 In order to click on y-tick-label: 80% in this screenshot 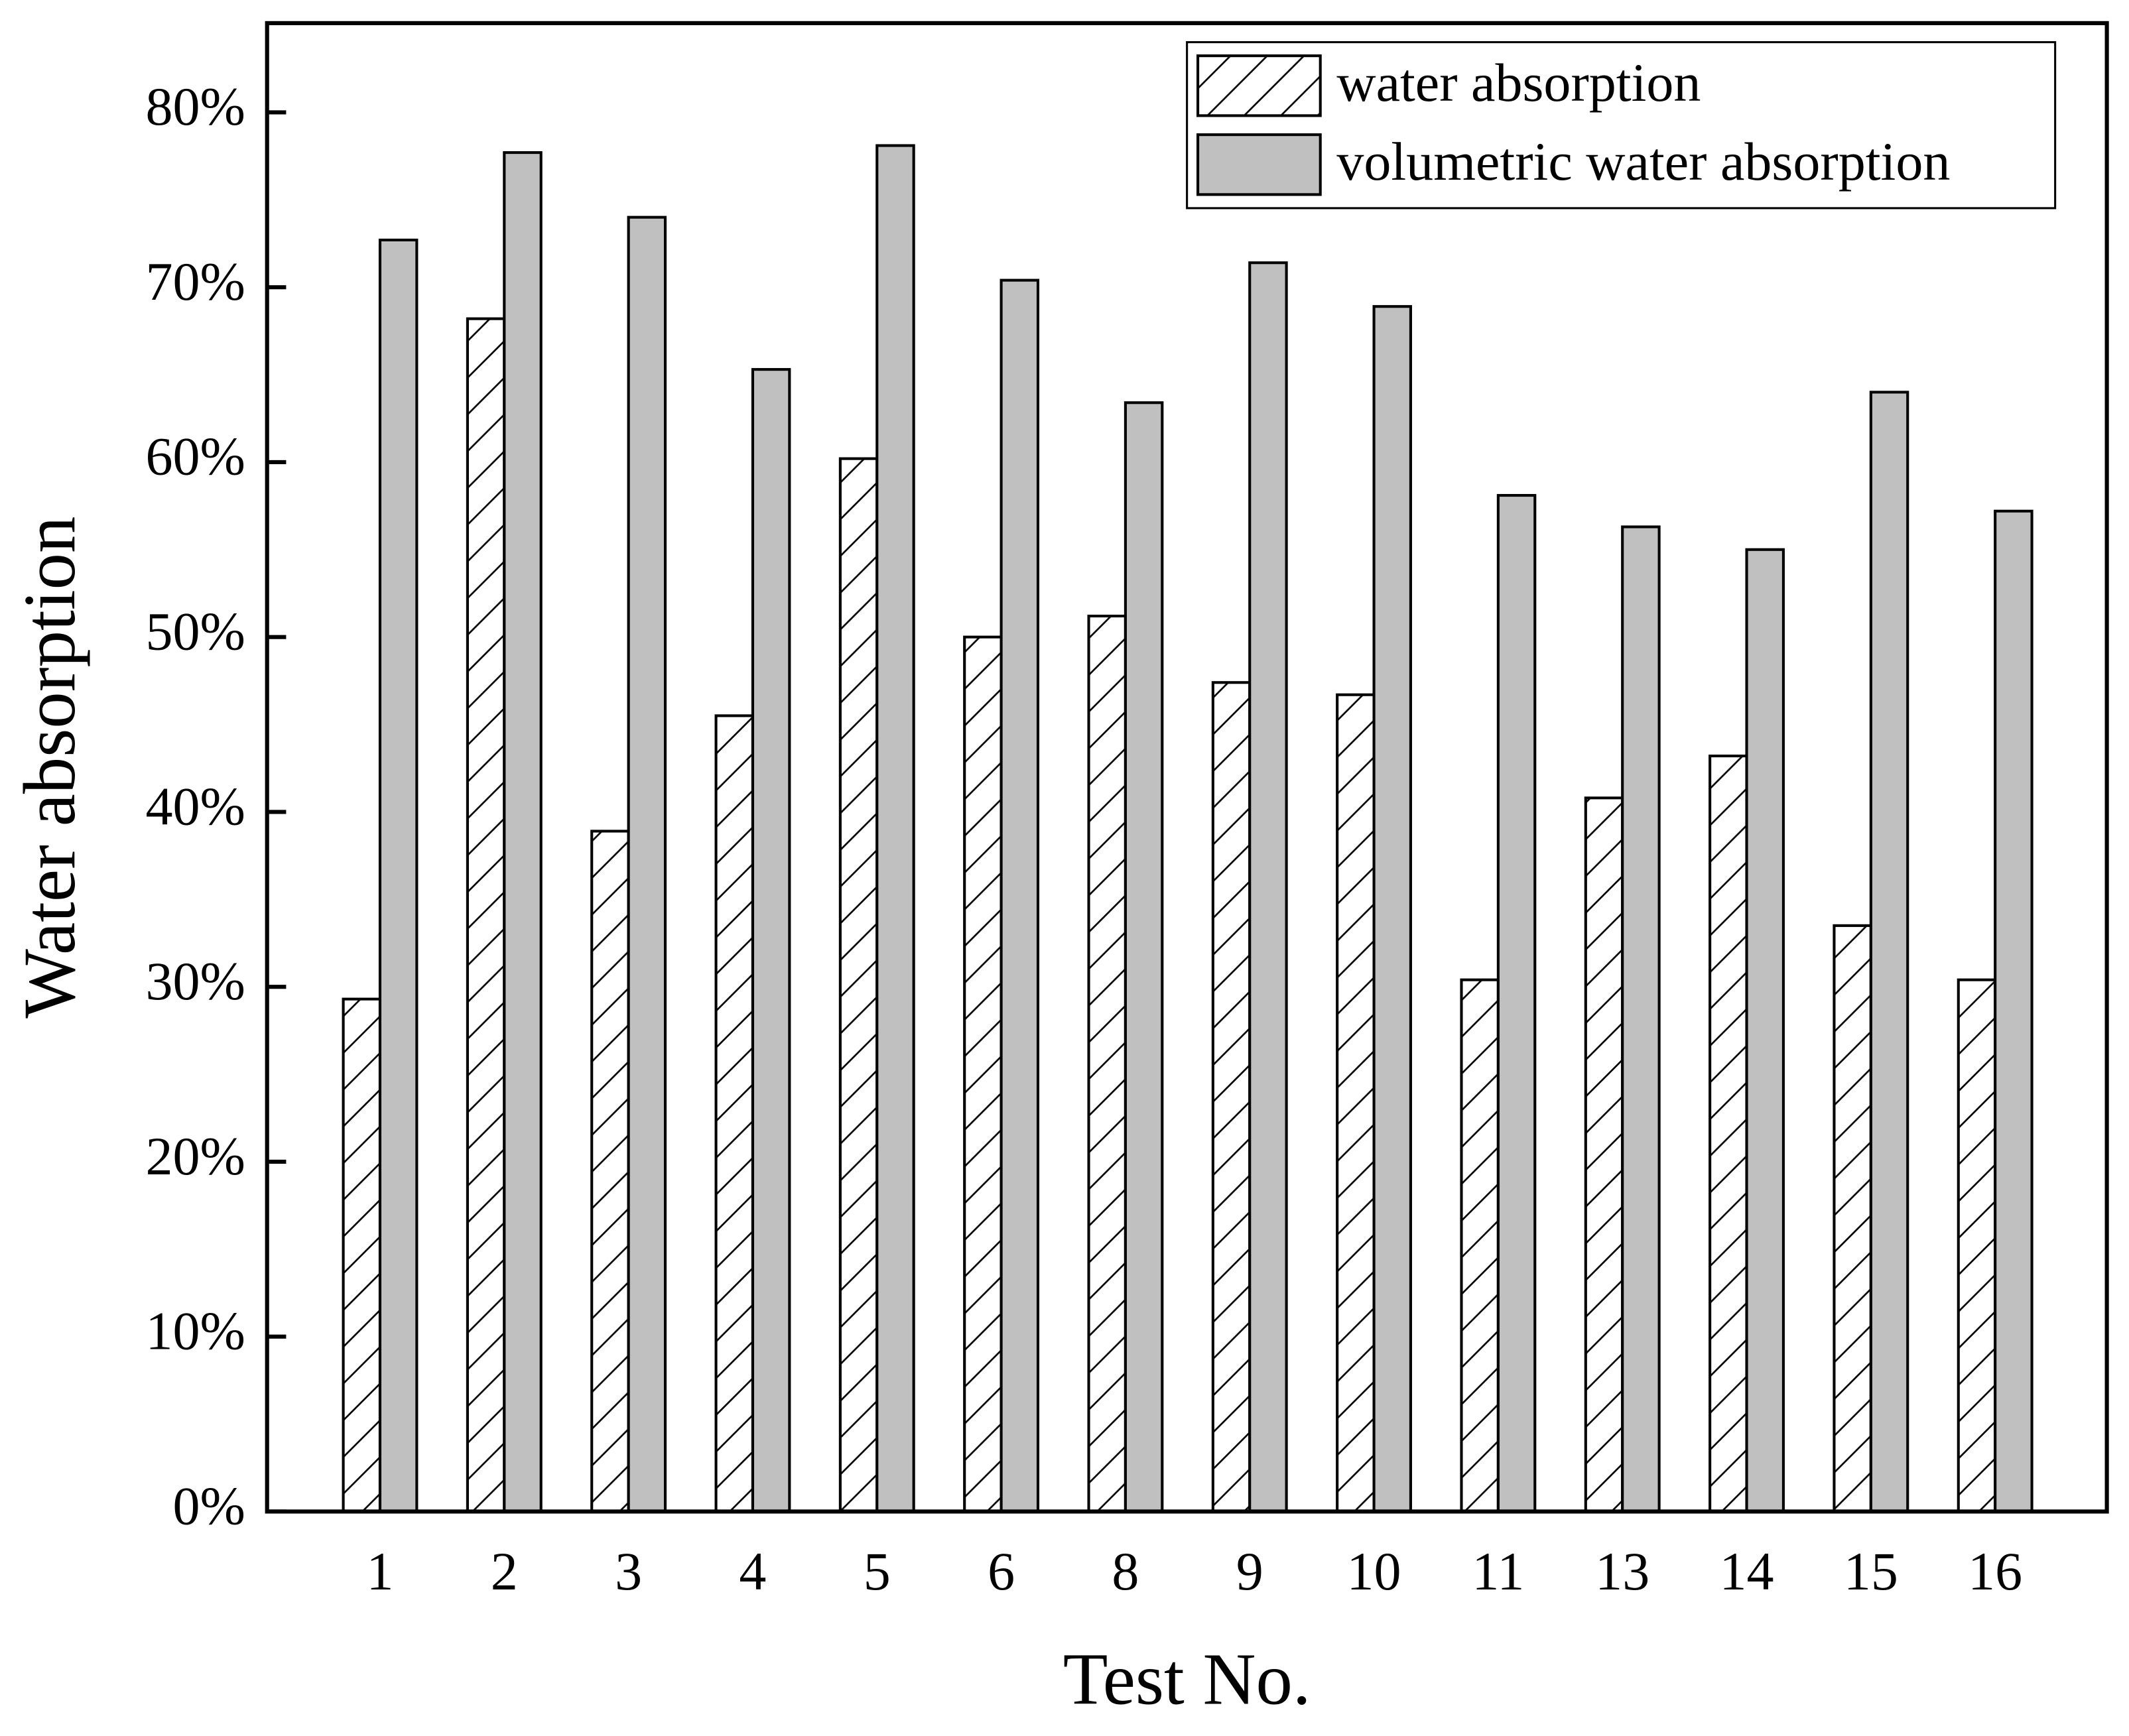, I will do `click(195, 106)`.